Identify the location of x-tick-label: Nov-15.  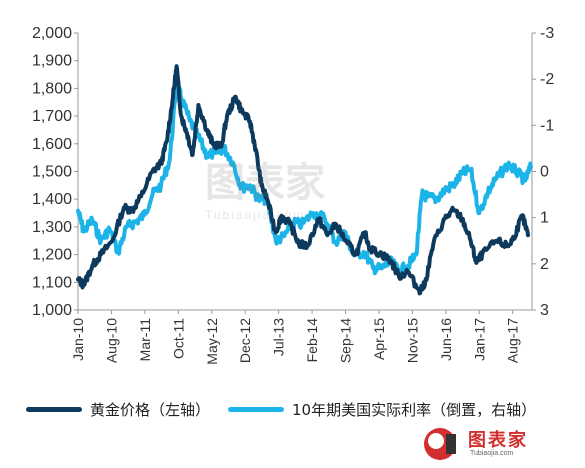
(412, 340).